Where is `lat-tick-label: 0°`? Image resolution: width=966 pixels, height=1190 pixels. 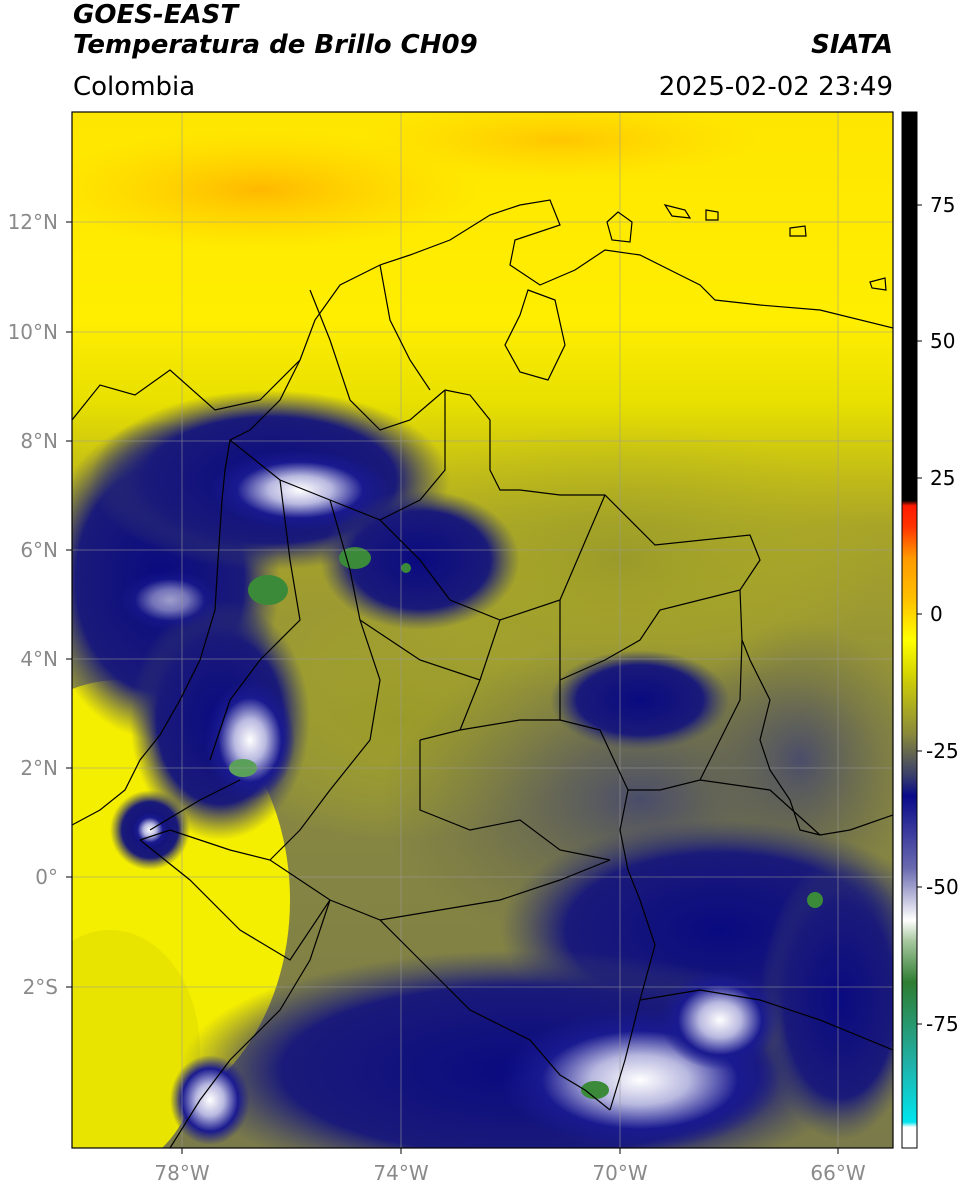
lat-tick-label: 0° is located at coordinates (46, 877).